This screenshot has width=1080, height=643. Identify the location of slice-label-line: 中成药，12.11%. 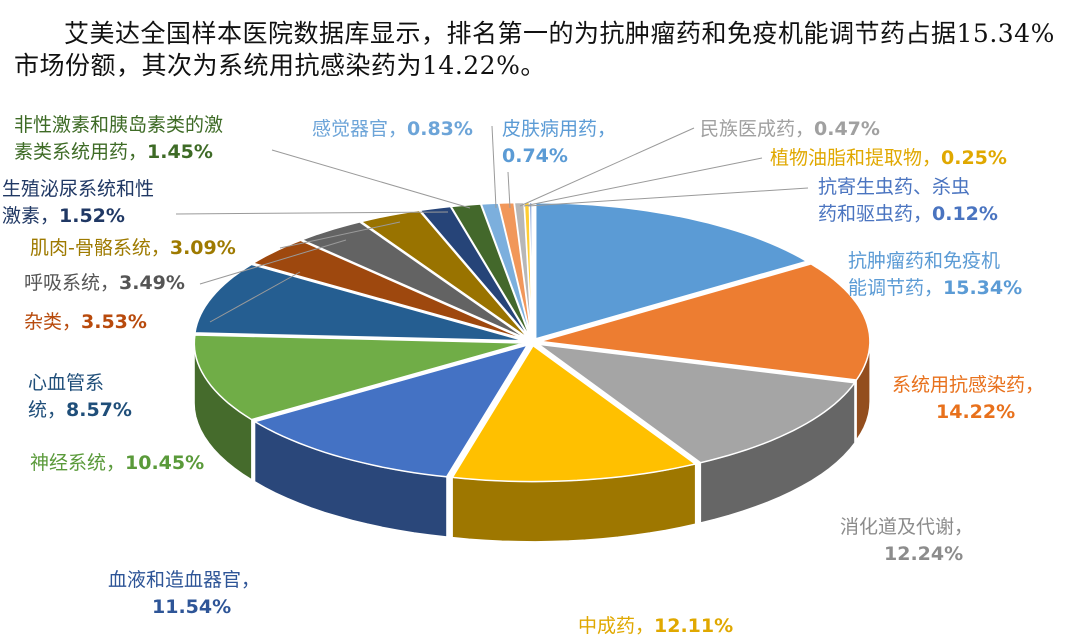
(656, 626).